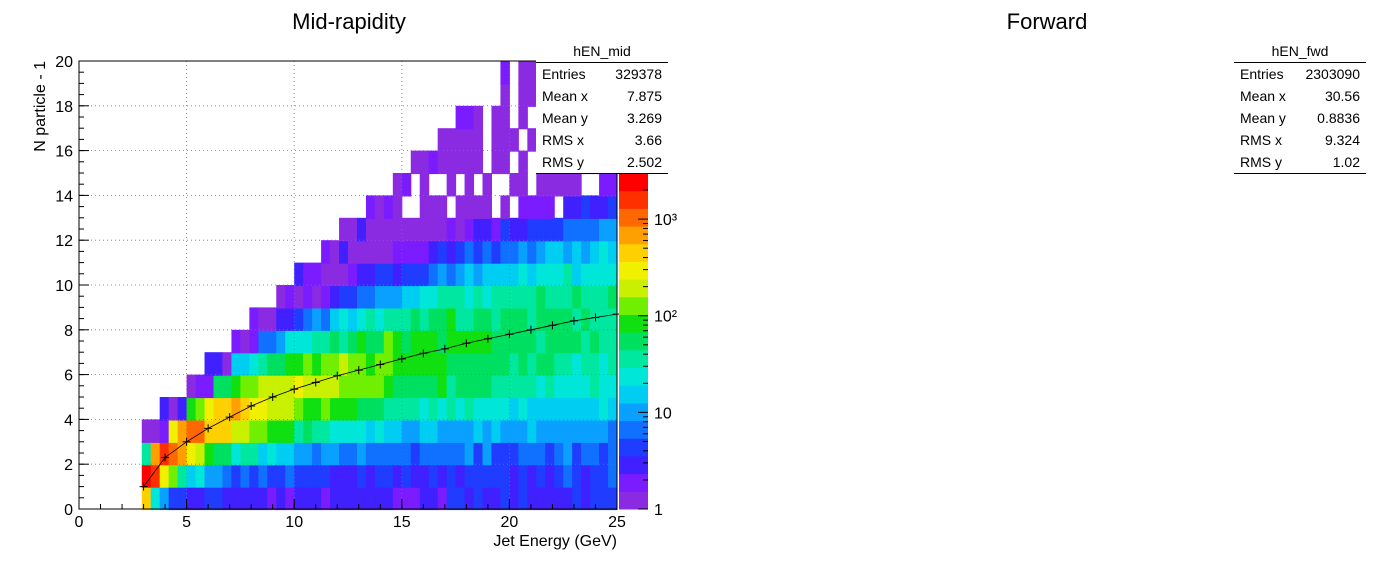  I want to click on y-tick-label: 6, so click(68, 376).